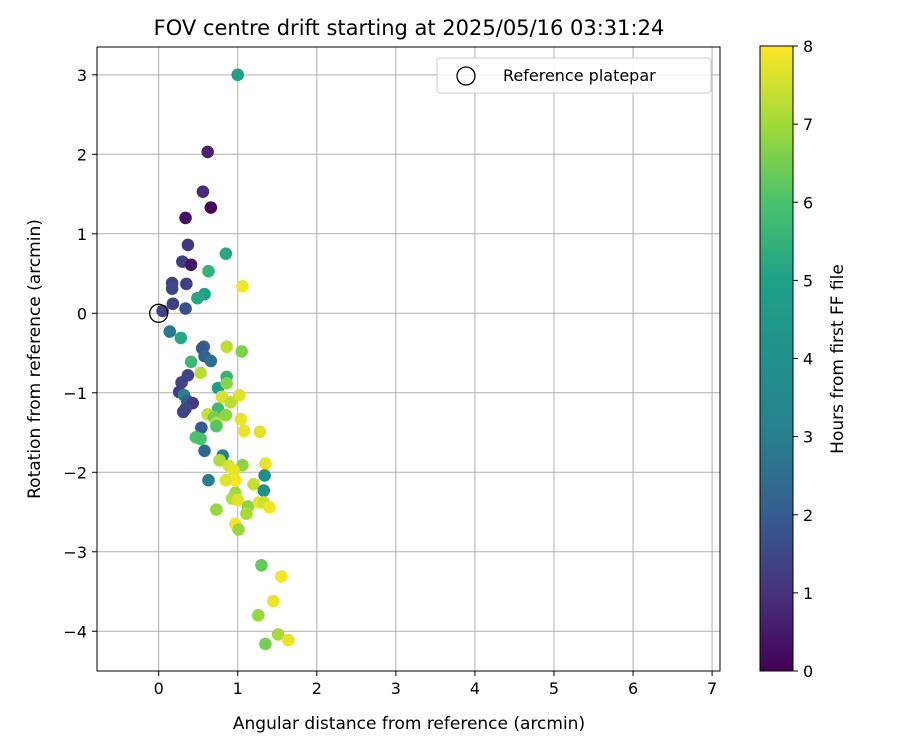 This screenshot has width=900, height=750. Describe the element at coordinates (82, 313) in the screenshot. I see `y-tick-label: 0` at that location.